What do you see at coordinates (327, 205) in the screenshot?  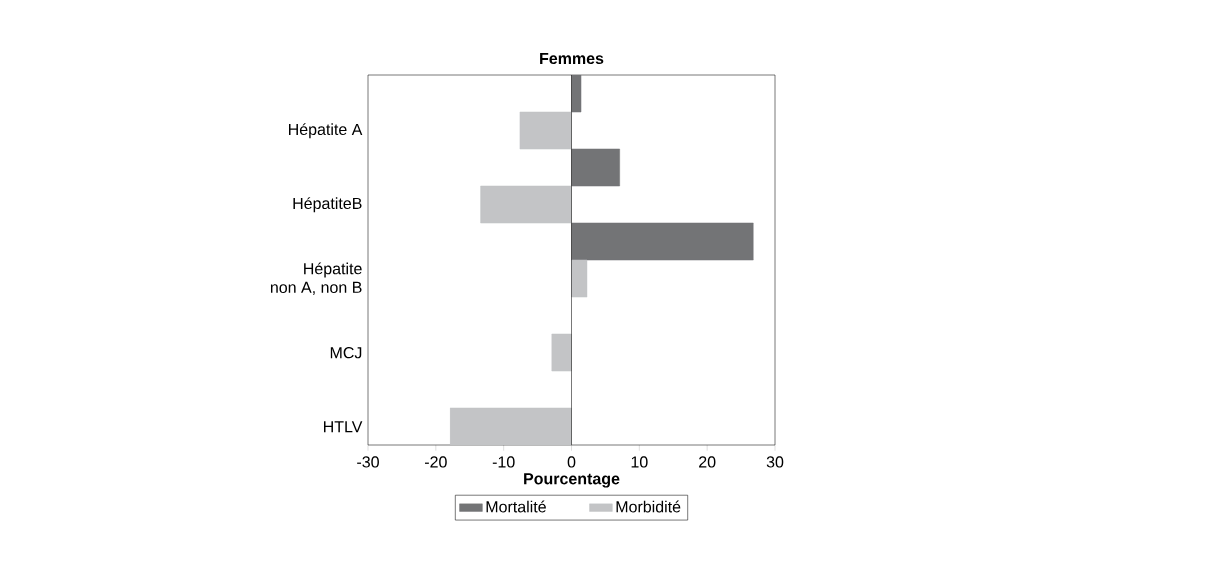 I see `y-tick-label: HépatiteB` at bounding box center [327, 205].